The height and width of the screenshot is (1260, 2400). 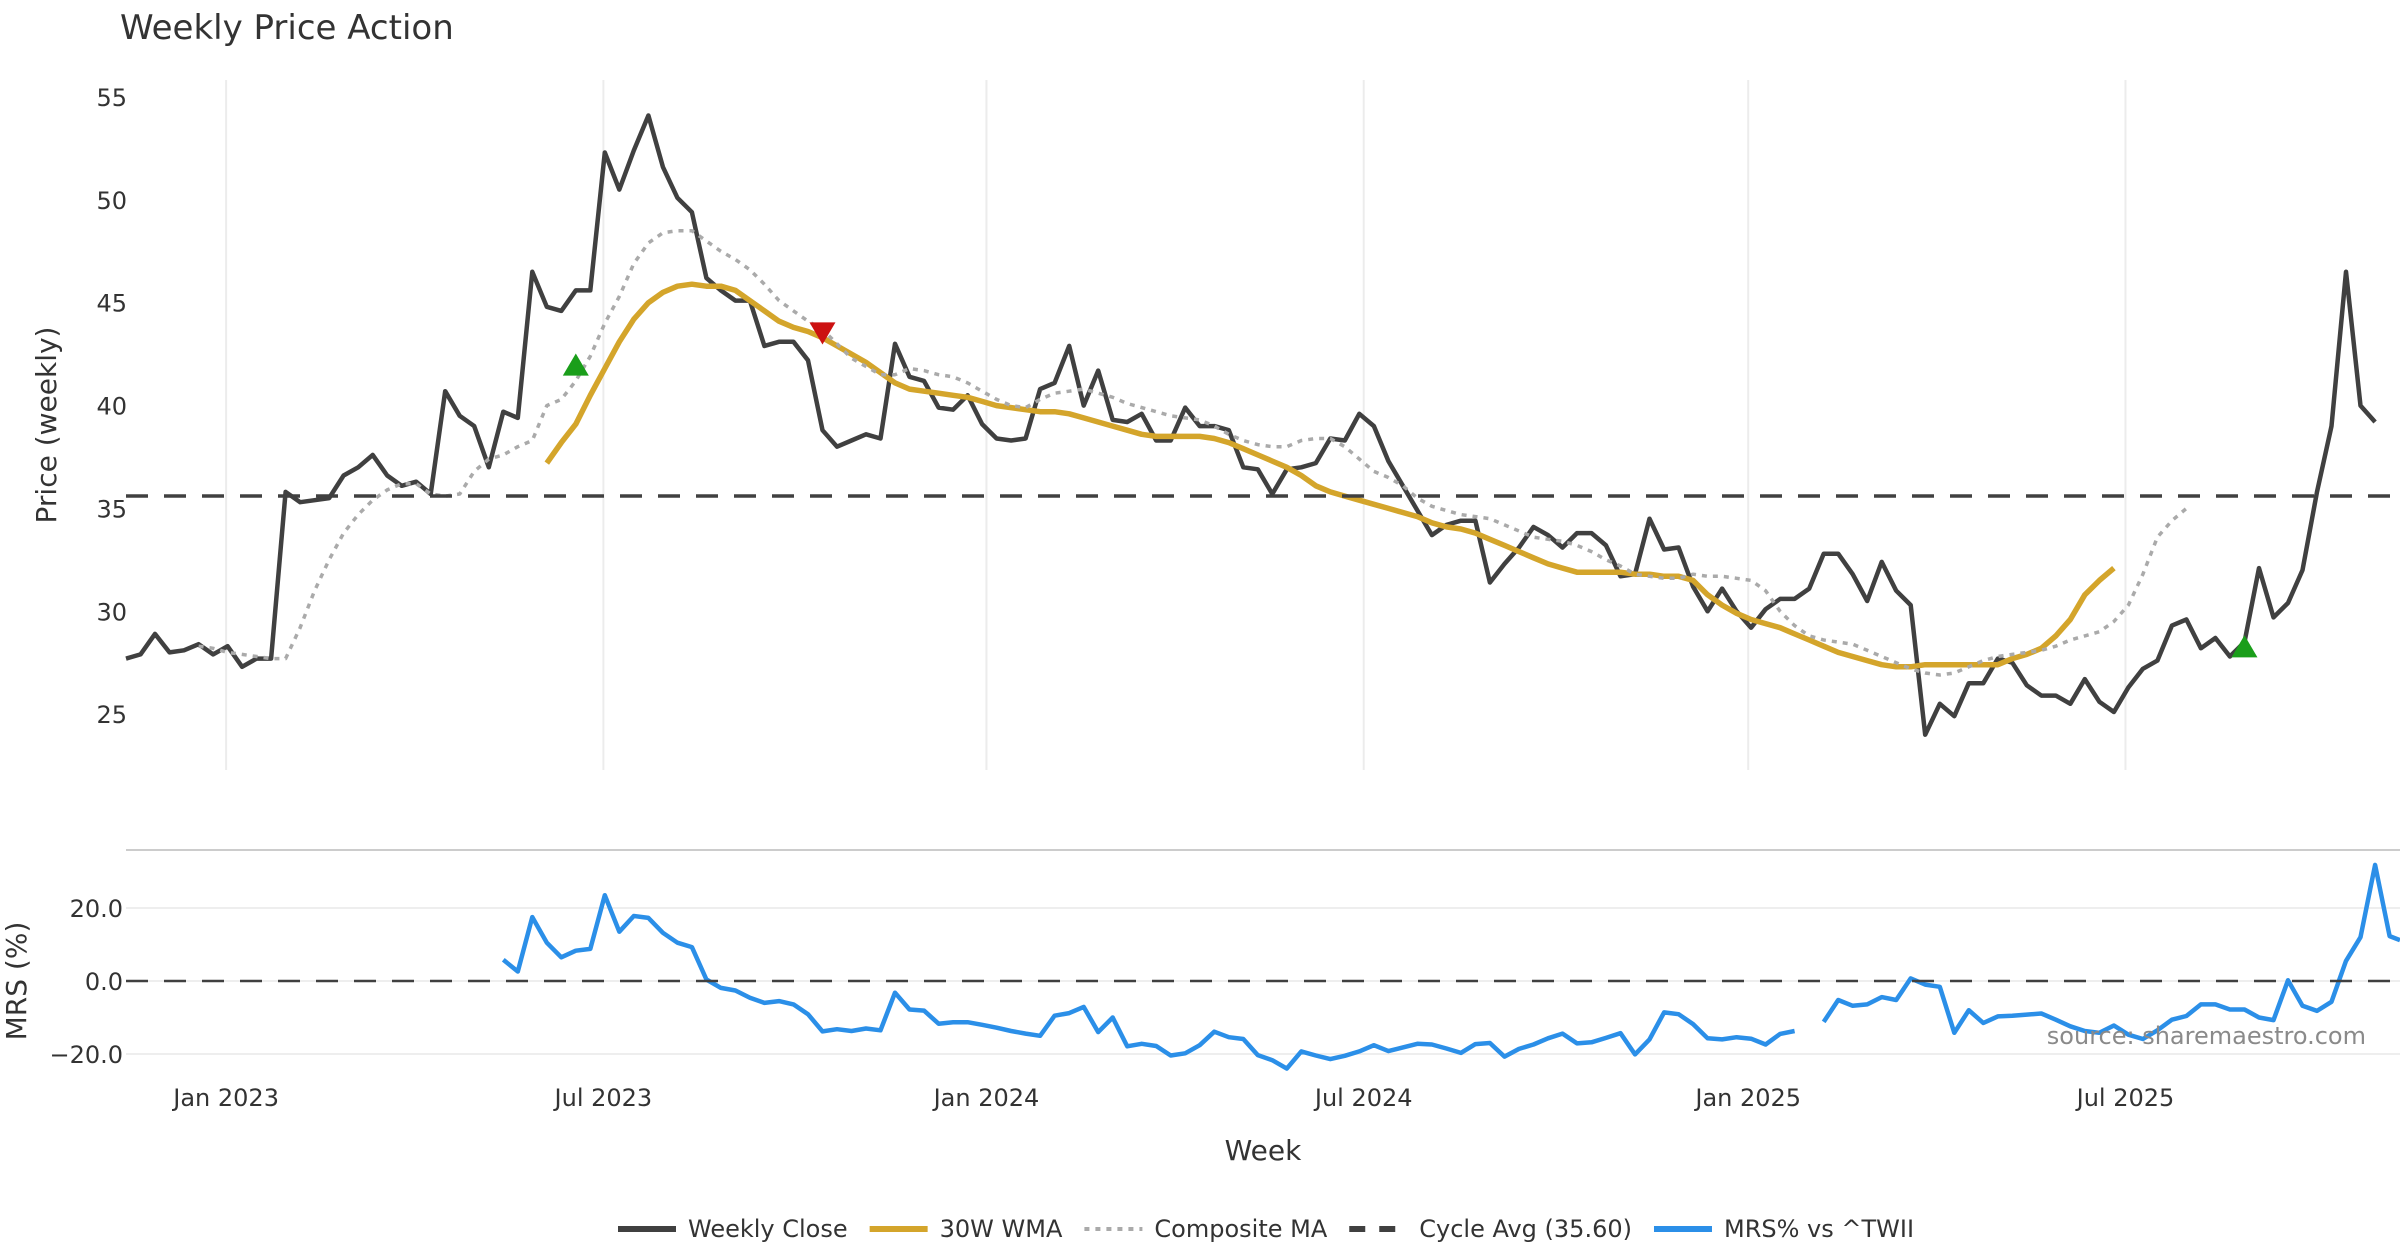 What do you see at coordinates (822, 333) in the screenshot?
I see `sell-signal-marker` at bounding box center [822, 333].